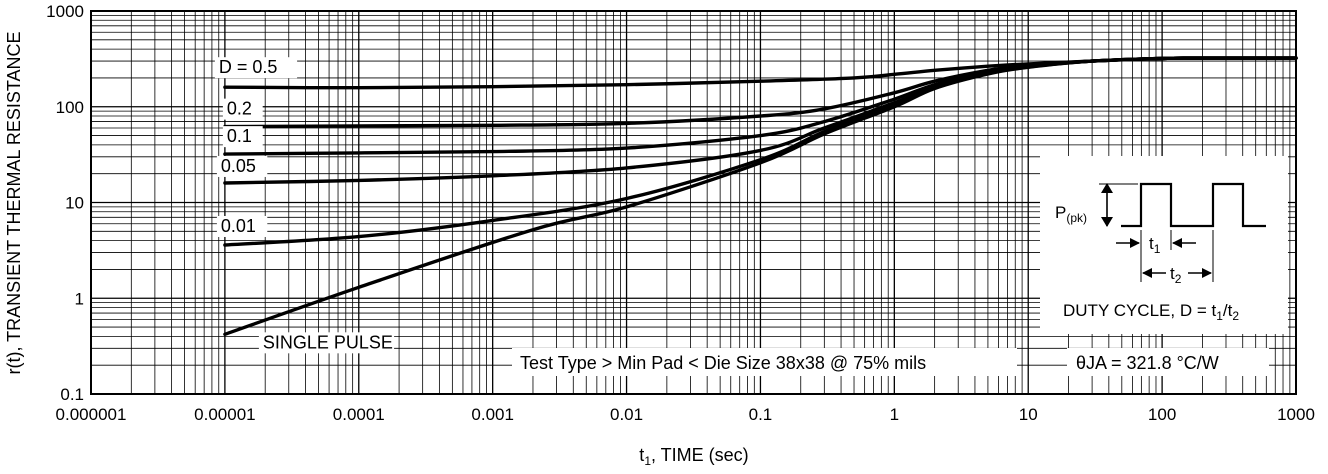 The image size is (1328, 474). I want to click on x-tick-label: 0.00001, so click(224, 414).